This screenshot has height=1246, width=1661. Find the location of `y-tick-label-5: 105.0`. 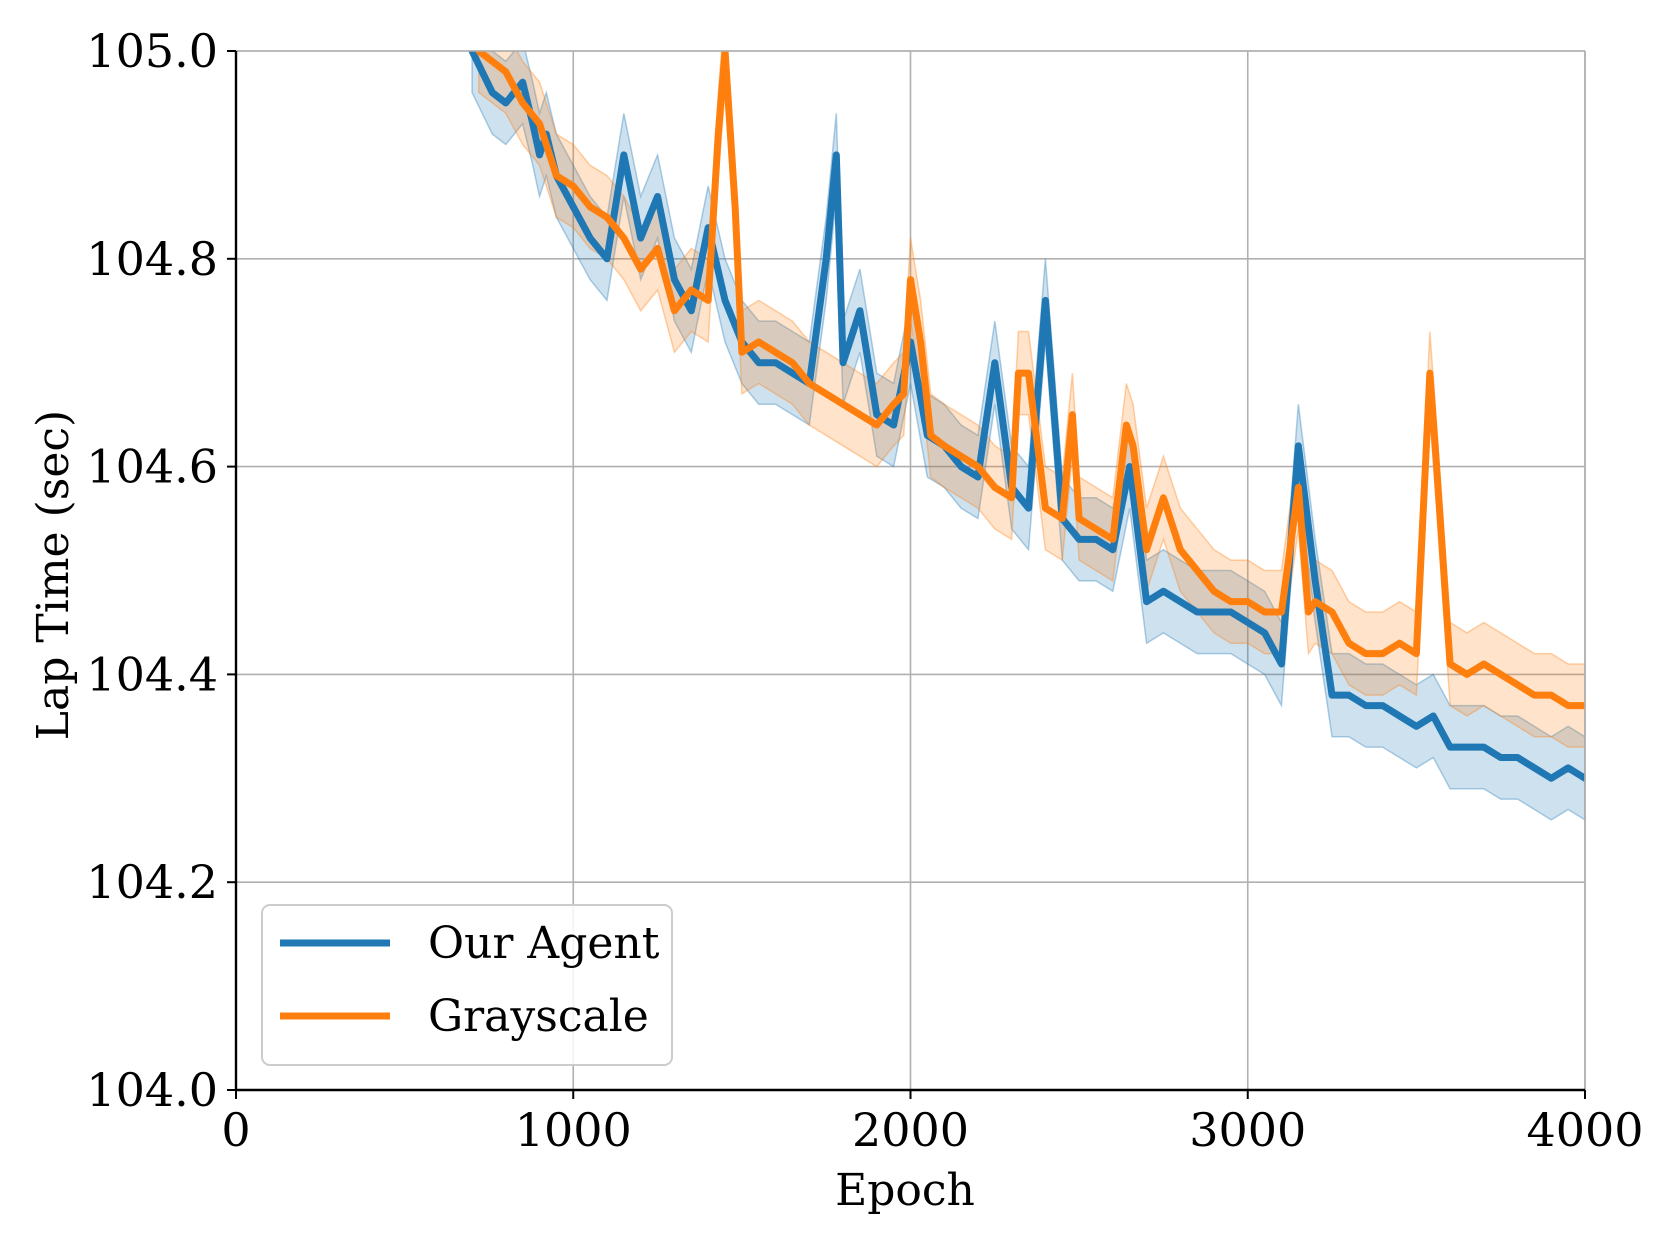

y-tick-label-5: 105.0 is located at coordinates (152, 51).